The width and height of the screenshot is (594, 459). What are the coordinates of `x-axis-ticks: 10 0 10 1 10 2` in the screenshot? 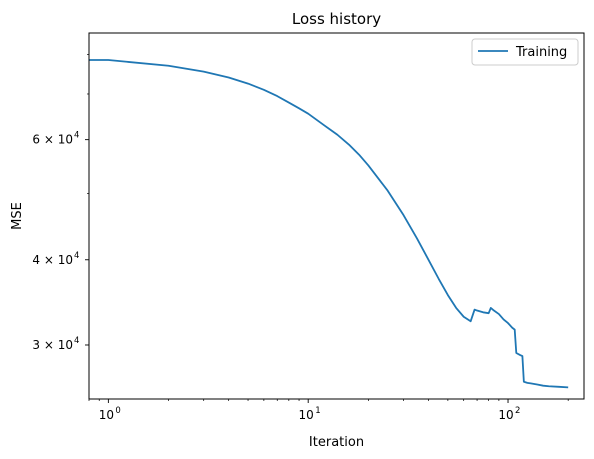 It's located at (328, 410).